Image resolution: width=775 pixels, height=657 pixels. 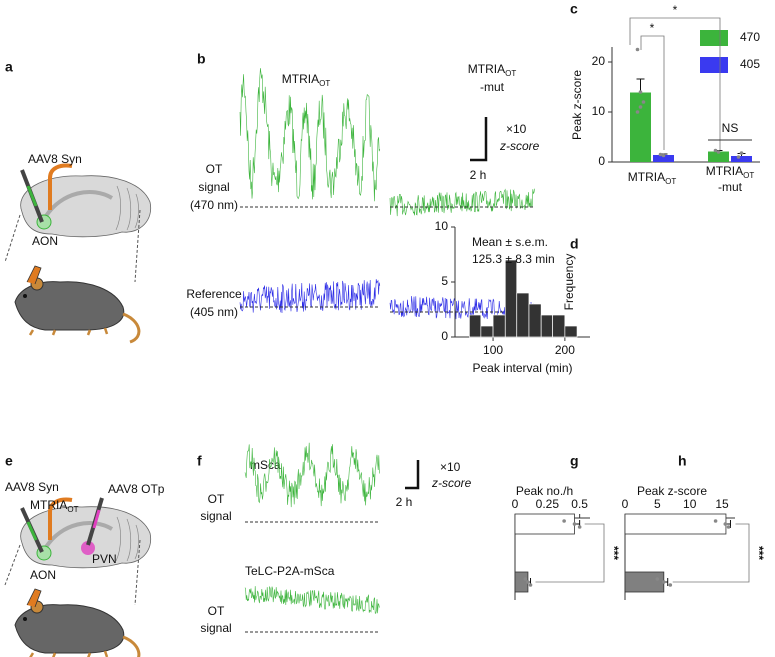 I want to click on y-tick-label: 0, so click(x=601, y=161).